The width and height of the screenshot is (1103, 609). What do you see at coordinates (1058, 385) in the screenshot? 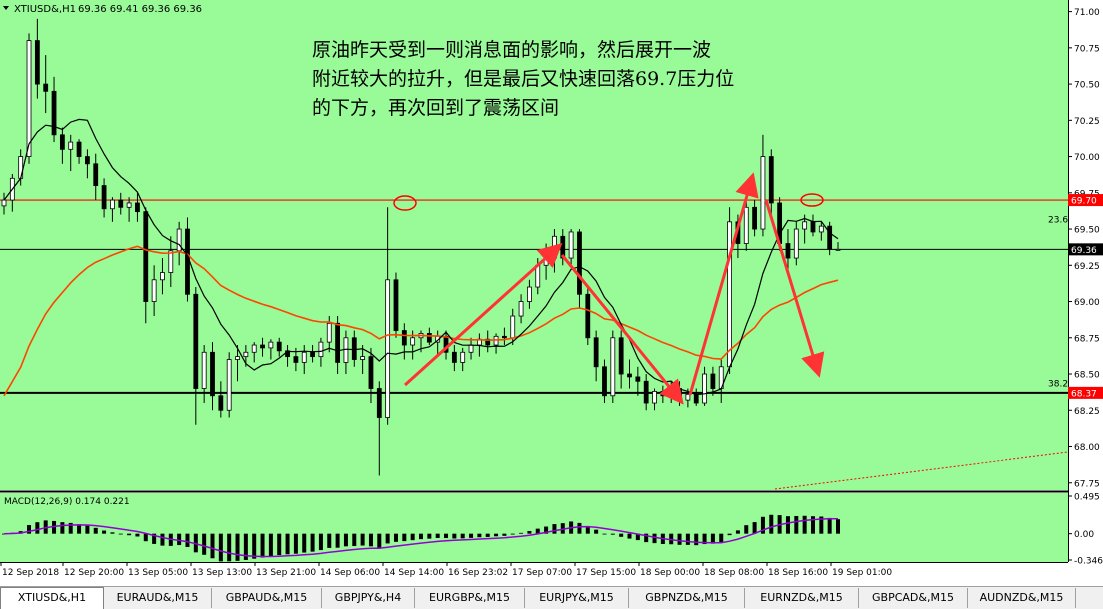
I see `fib-level-label: 38.2` at bounding box center [1058, 385].